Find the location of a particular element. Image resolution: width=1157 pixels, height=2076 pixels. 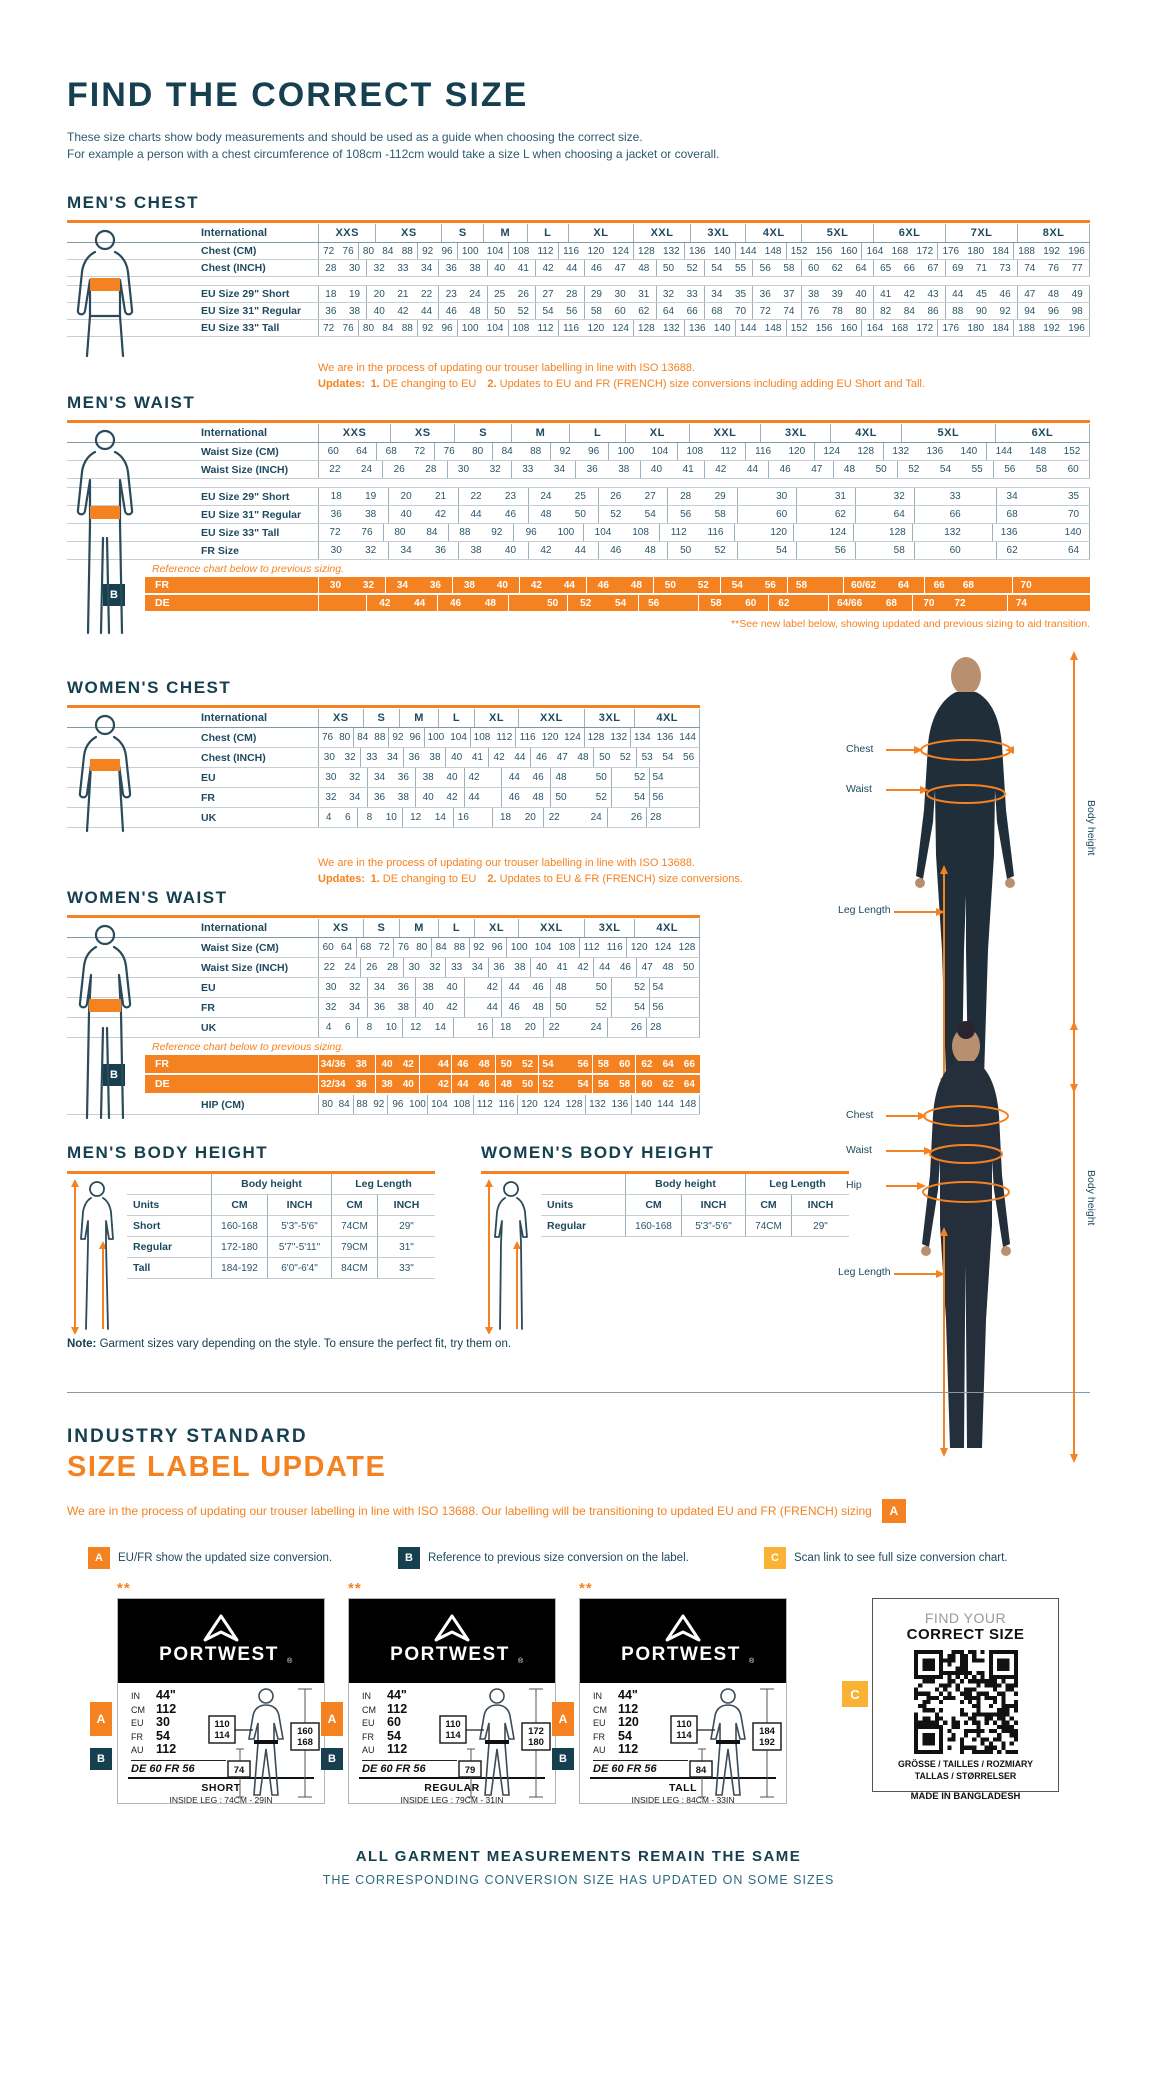

size-cell: 48 is located at coordinates (506, 1084).